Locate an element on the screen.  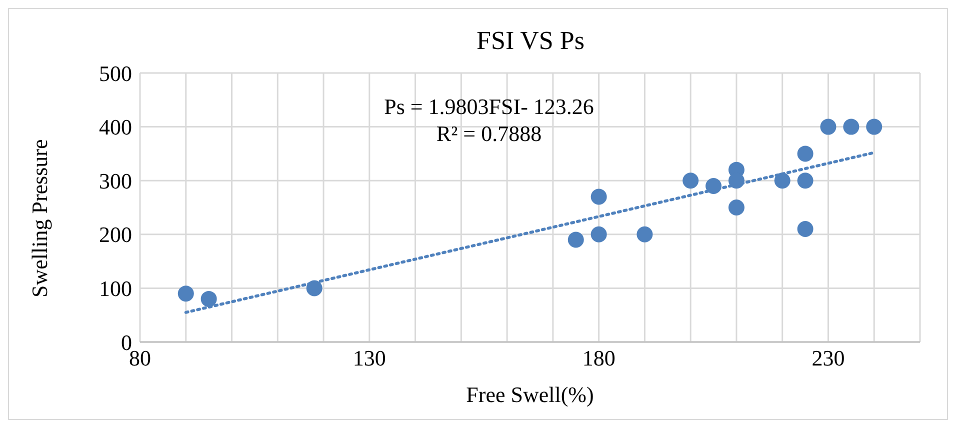
y-tick-label: 200 is located at coordinates (115, 235).